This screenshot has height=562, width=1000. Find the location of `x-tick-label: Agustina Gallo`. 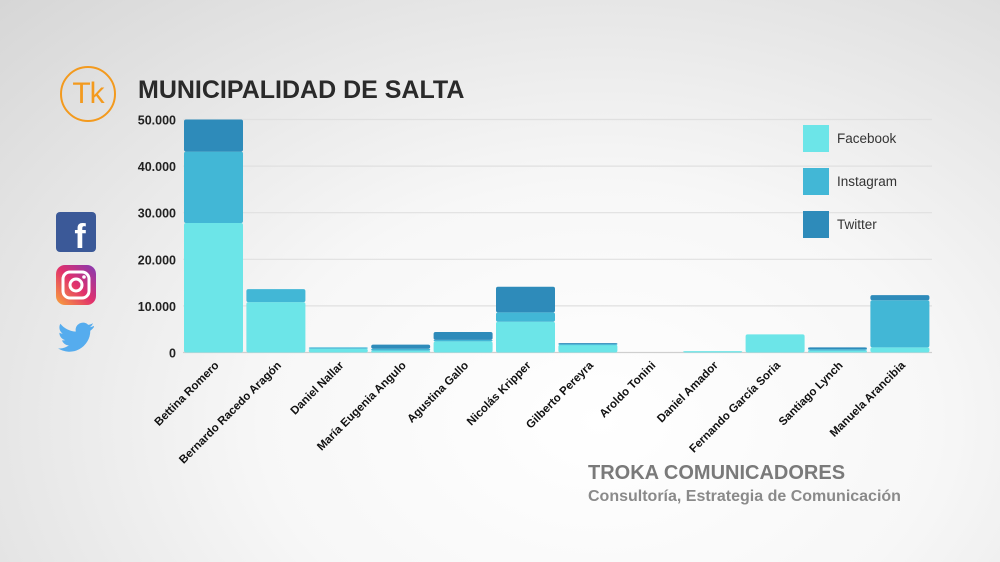

x-tick-label: Agustina Gallo is located at coordinates (438, 393).